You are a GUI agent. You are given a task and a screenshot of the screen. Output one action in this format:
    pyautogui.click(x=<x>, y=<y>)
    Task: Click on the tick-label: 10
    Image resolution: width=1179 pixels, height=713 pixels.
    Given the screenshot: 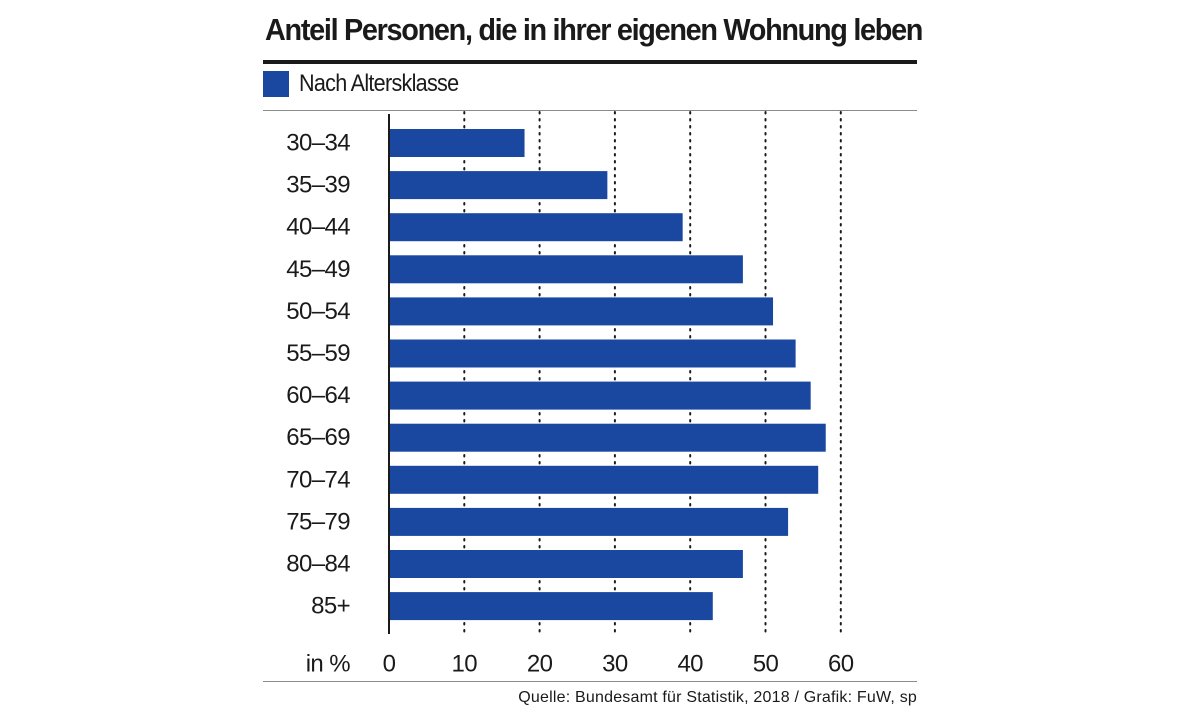 What is the action you would take?
    pyautogui.click(x=465, y=664)
    